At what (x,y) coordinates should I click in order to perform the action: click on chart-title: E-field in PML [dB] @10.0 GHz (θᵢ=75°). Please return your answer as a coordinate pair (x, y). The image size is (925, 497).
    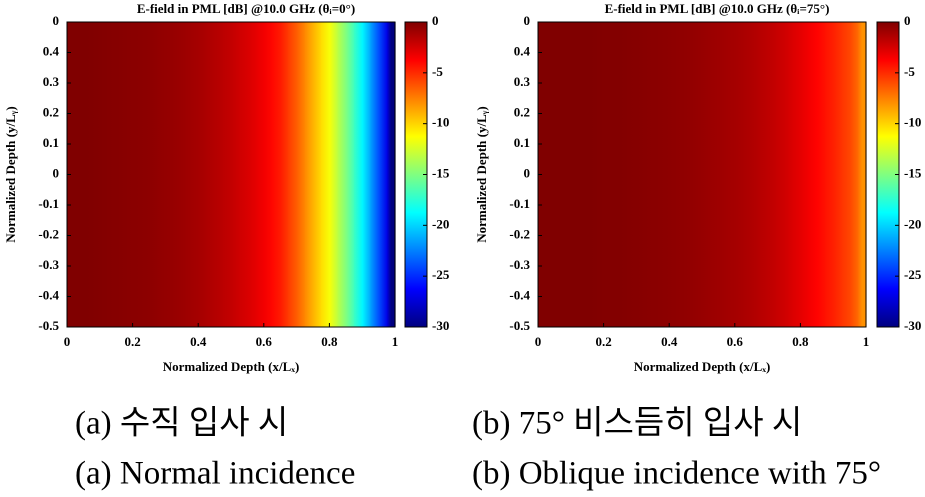
    Looking at the image, I should click on (717, 8).